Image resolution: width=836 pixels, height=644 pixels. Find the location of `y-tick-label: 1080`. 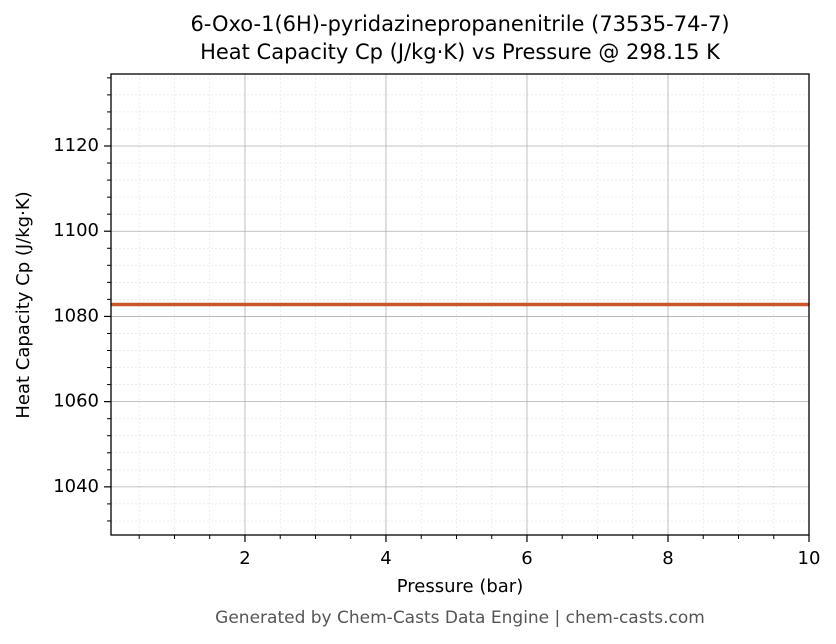

y-tick-label: 1080 is located at coordinates (76, 315).